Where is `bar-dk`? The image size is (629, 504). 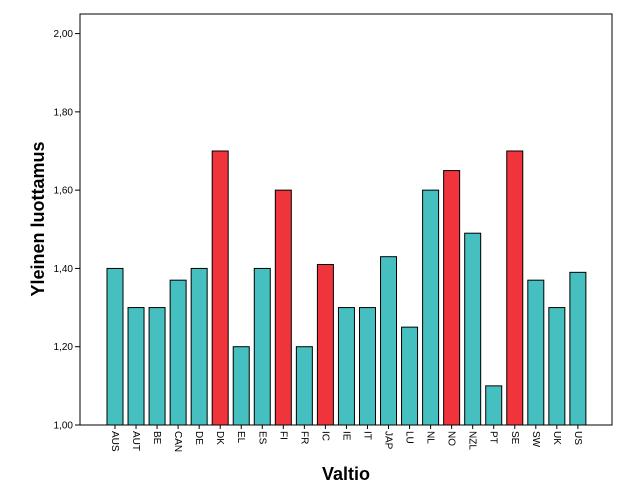 bar-dk is located at coordinates (220, 288).